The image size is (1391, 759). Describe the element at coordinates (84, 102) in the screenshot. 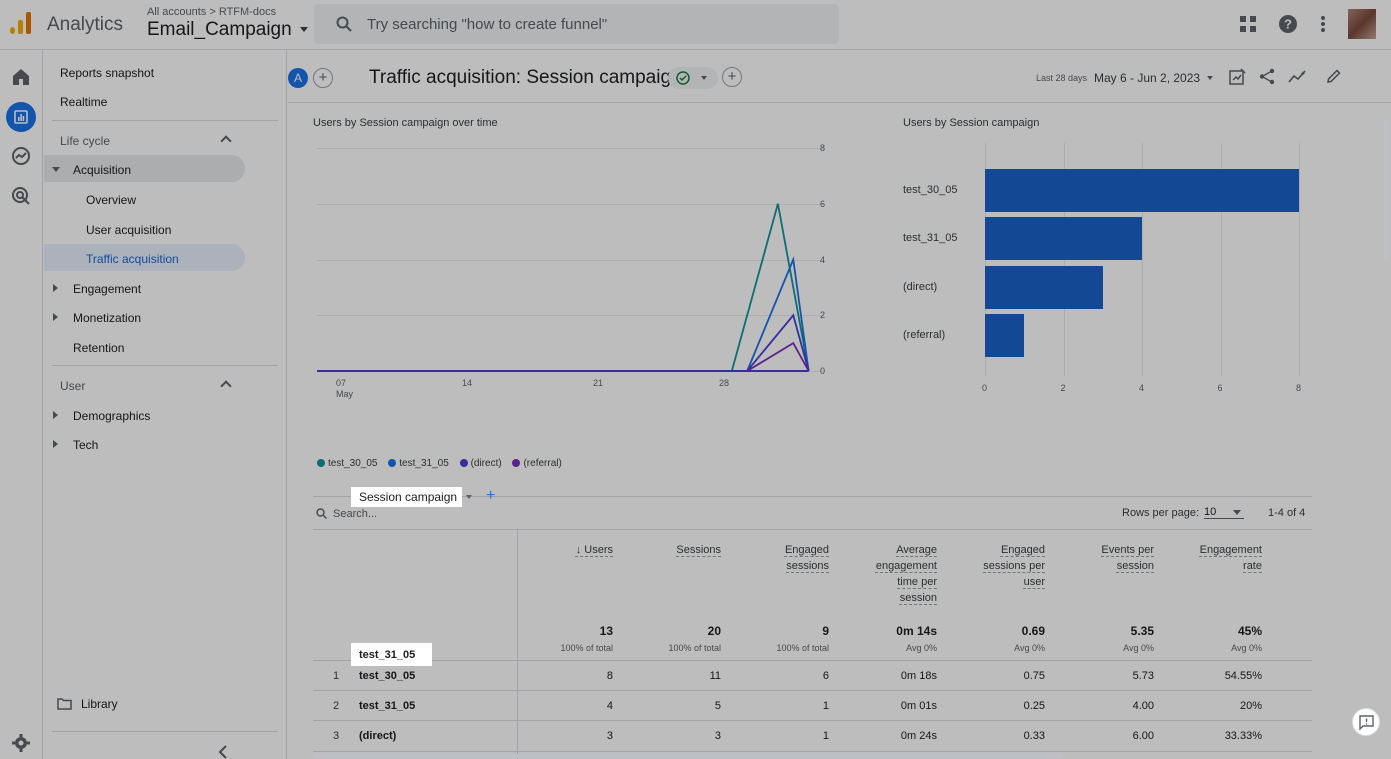

I see `nav-realtime: Realtime` at that location.